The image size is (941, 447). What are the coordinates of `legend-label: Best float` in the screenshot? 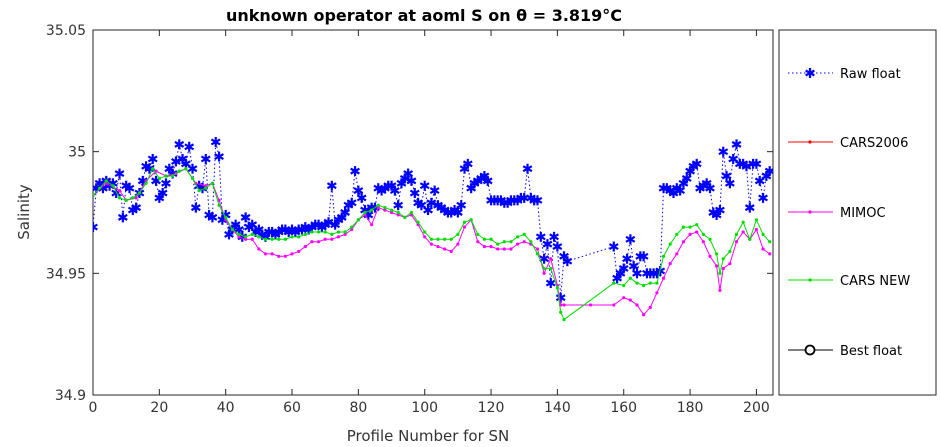 It's located at (871, 351).